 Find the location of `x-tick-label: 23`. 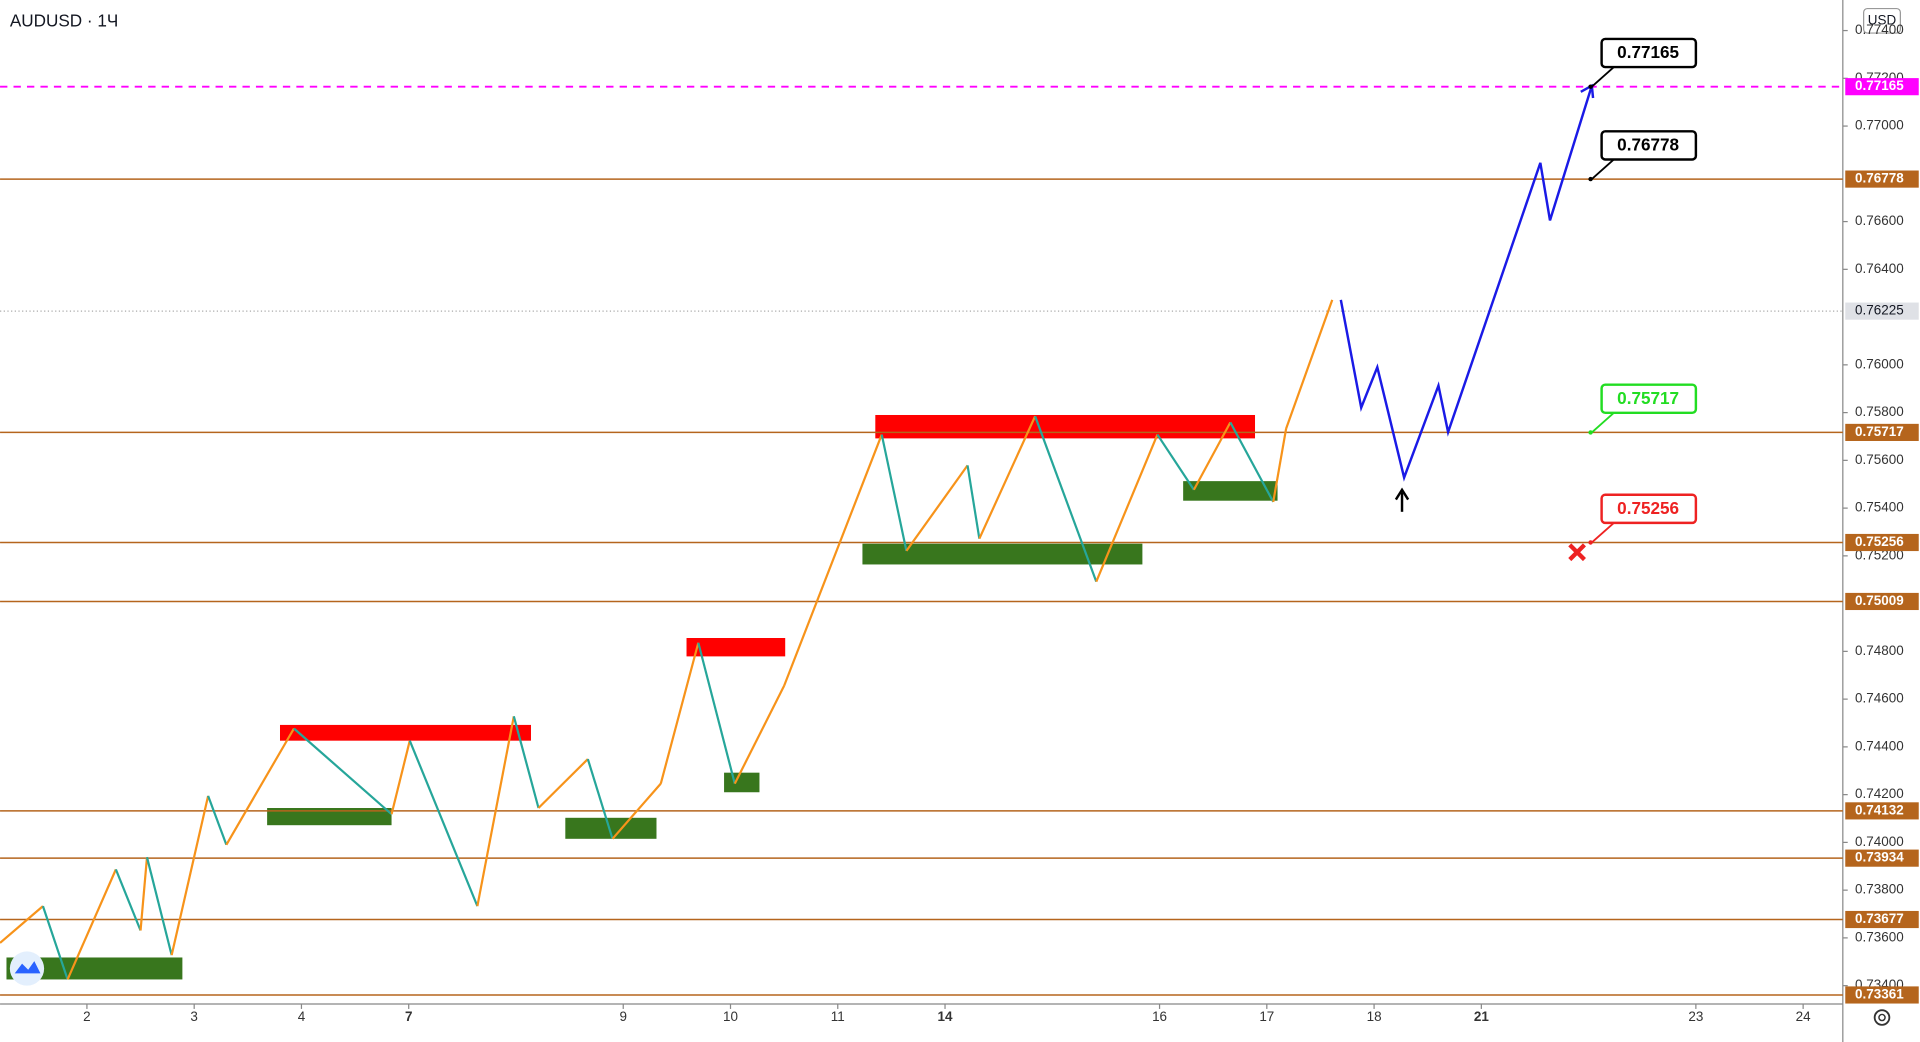

x-tick-label: 23 is located at coordinates (1695, 1016).